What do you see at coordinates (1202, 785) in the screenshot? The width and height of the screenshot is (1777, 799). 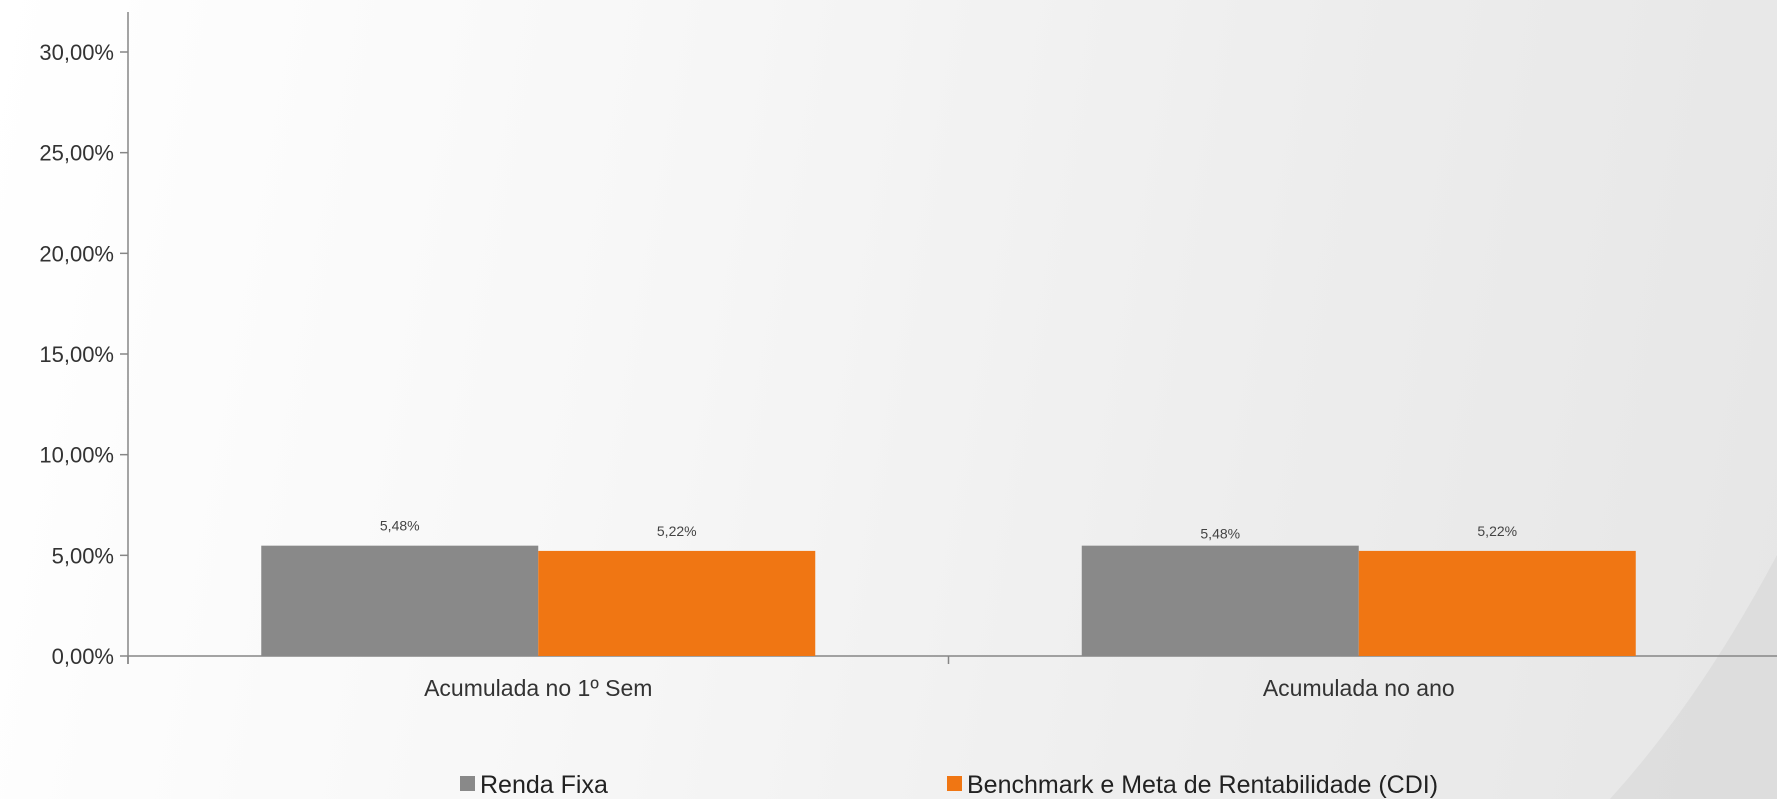 I see `legend-label: Benchmark e Meta de Rentabilidade (CDI)` at bounding box center [1202, 785].